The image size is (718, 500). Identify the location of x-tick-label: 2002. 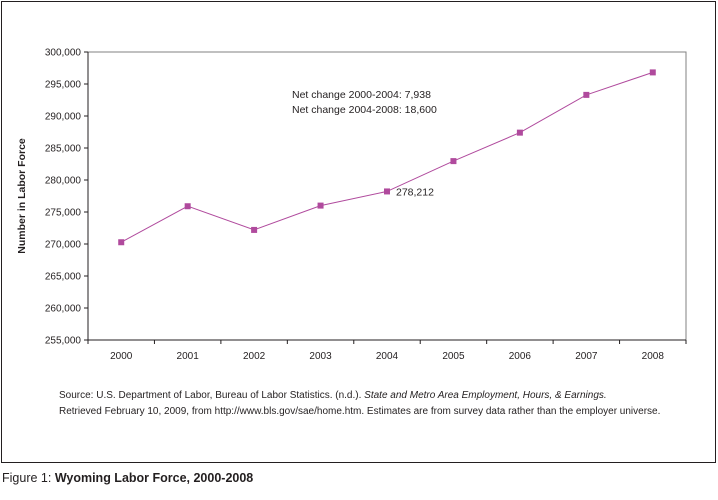
(254, 356).